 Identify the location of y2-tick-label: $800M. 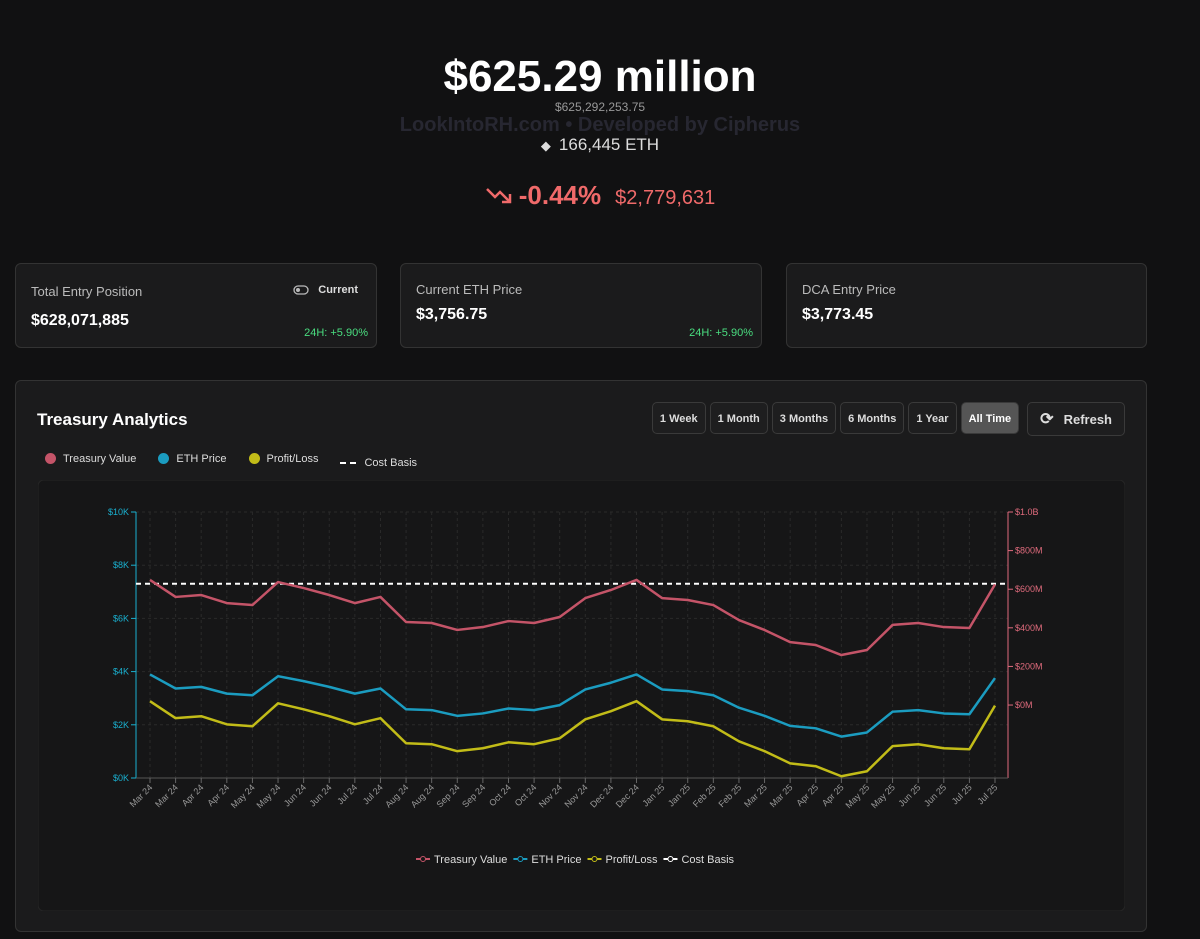
(1029, 551).